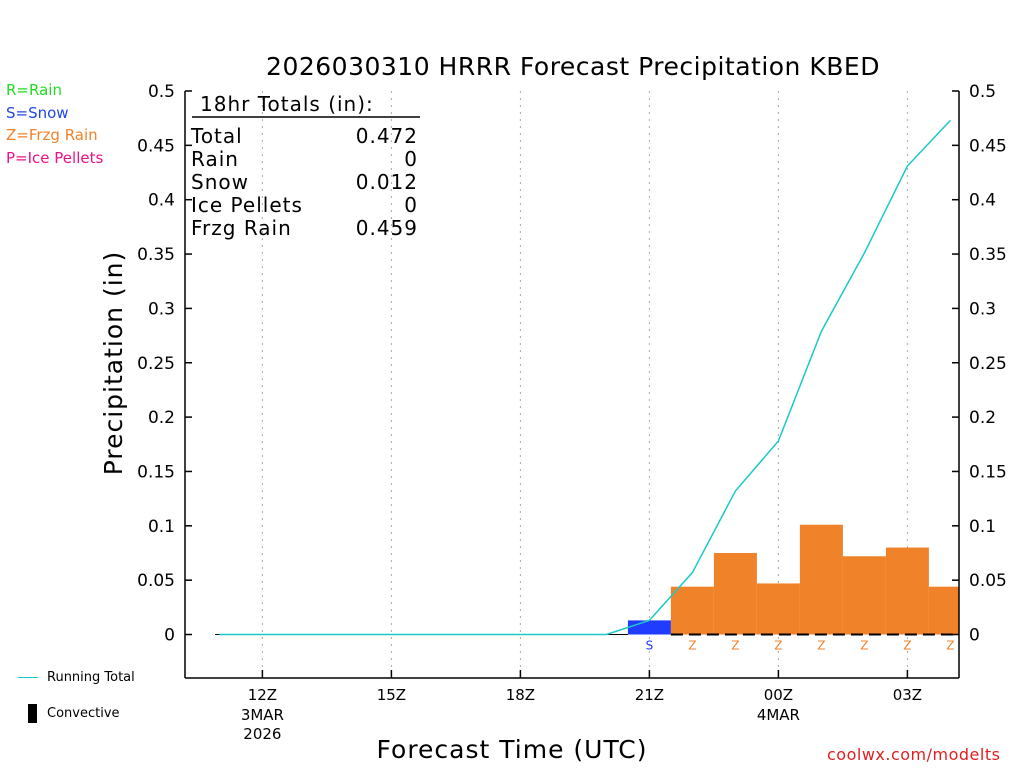 The image size is (1024, 768). What do you see at coordinates (988, 472) in the screenshot?
I see `y-tick-label-right: 0.15` at bounding box center [988, 472].